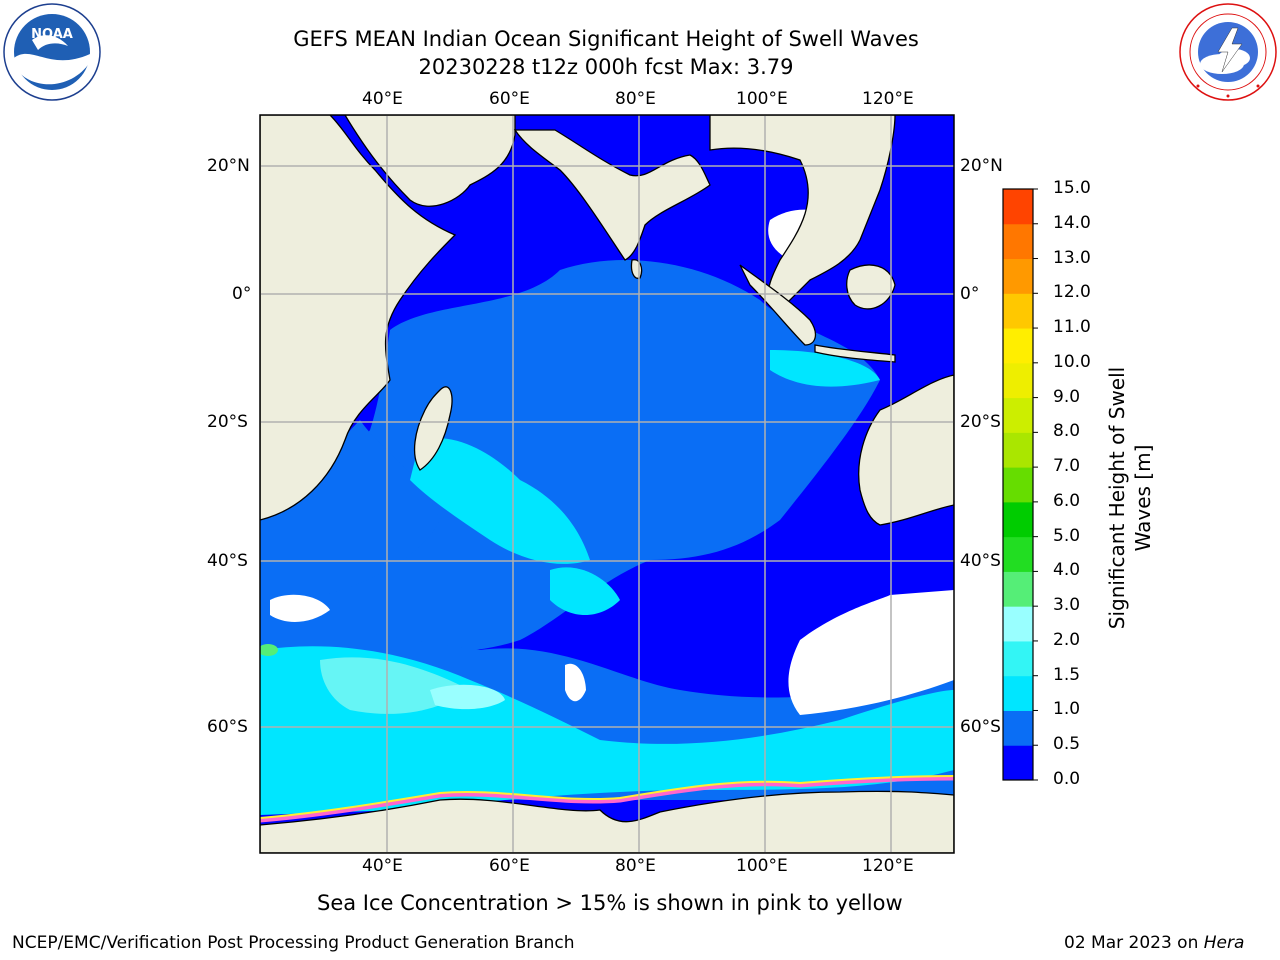 The height and width of the screenshot is (960, 1280). Describe the element at coordinates (636, 269) in the screenshot. I see `sri-lanka-land` at that location.